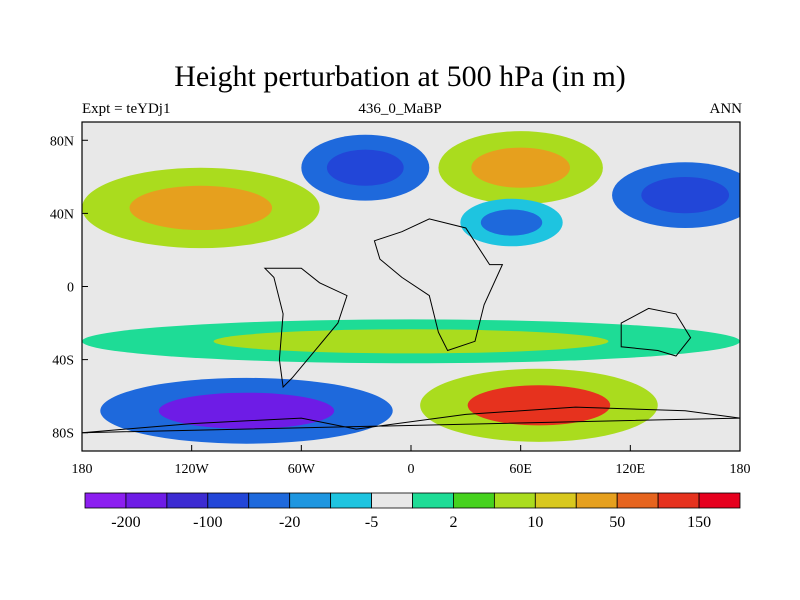 This screenshot has width=800, height=600. I want to click on colorbar-label: -5, so click(371, 522).